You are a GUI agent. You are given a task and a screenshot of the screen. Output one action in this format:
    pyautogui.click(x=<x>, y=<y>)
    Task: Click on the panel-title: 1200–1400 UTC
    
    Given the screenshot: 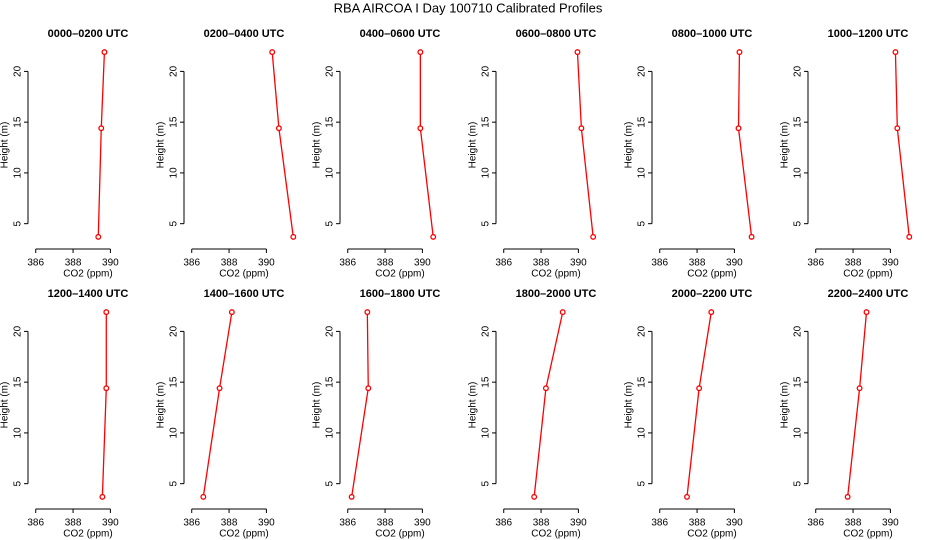 What is the action you would take?
    pyautogui.click(x=88, y=294)
    